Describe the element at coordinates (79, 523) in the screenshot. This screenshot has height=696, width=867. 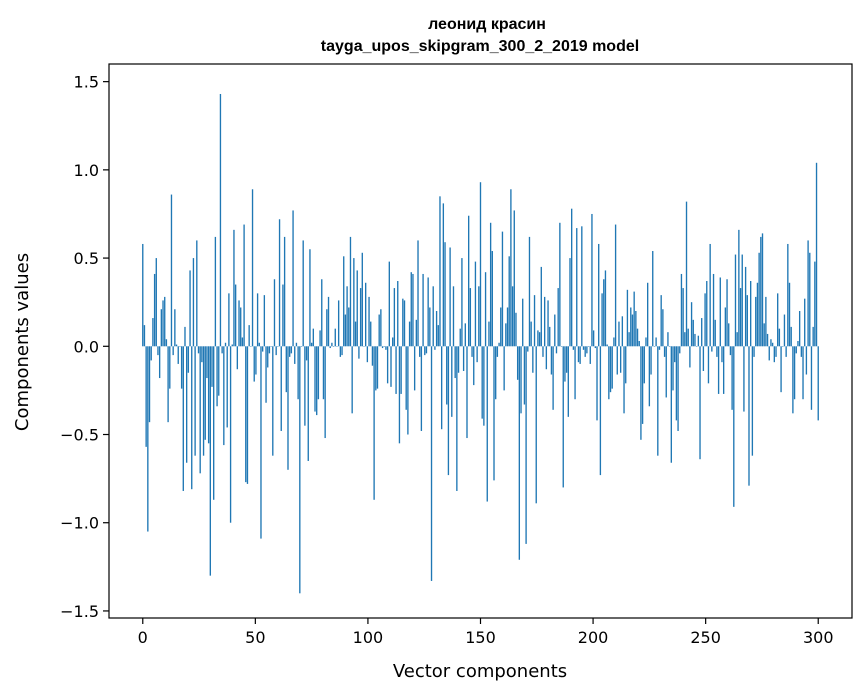
I see `y-tick-label: −1.0` at that location.